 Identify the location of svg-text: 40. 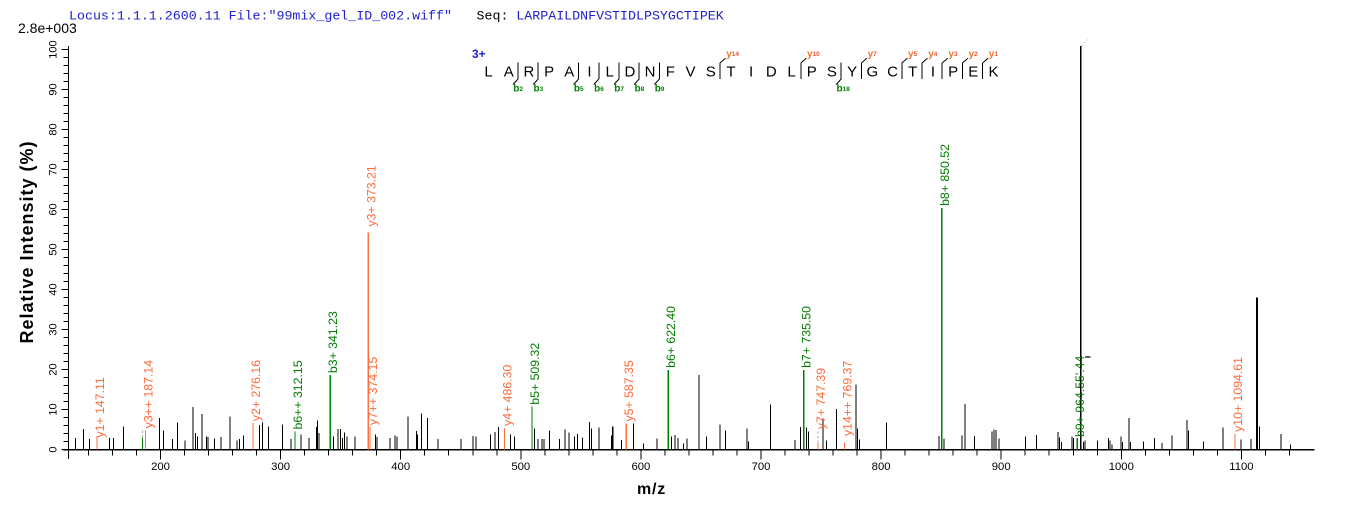
(54, 289).